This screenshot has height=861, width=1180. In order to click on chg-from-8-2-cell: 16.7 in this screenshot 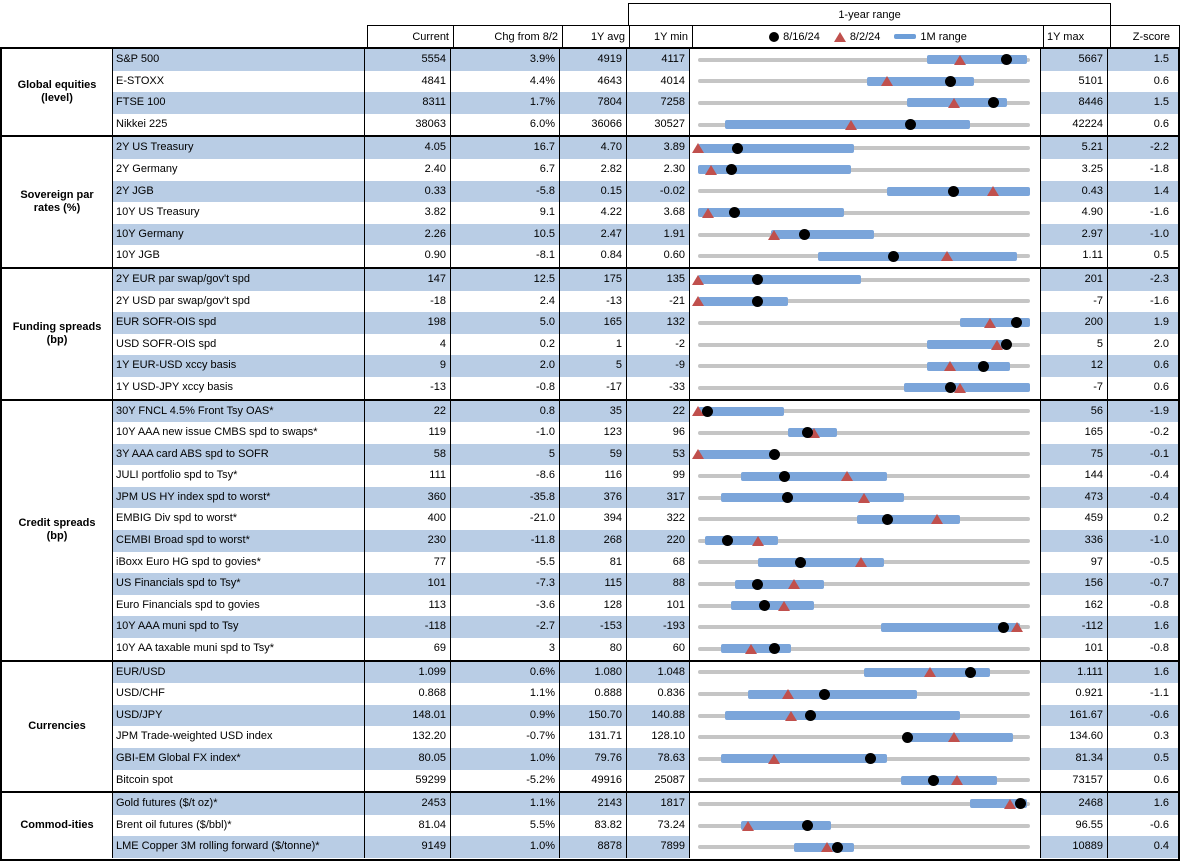, I will do `click(505, 148)`.